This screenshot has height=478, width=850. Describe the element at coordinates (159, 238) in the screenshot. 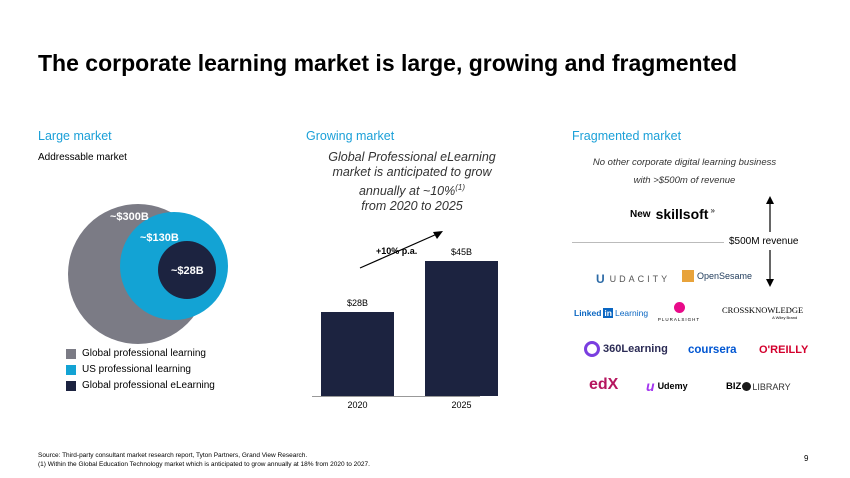

I see `circle-label-130b: ~$130B` at that location.